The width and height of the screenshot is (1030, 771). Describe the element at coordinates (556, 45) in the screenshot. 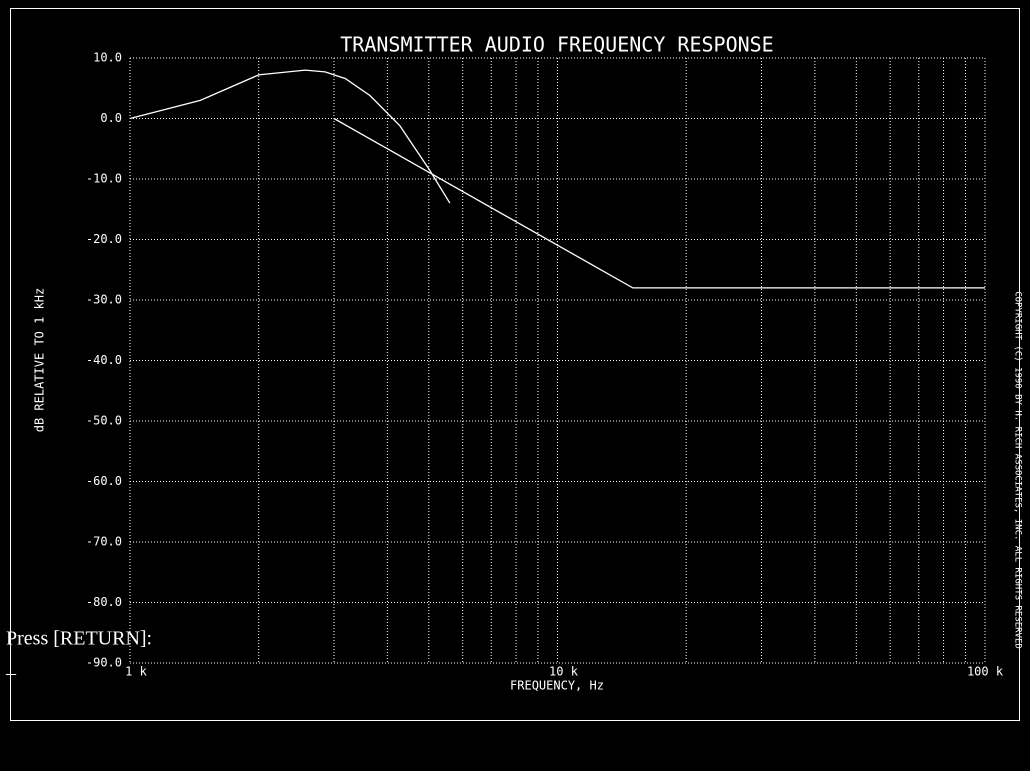

I see `chart-title: TRANSMITTER AUDIO FREQUENCY RESPONSE` at that location.